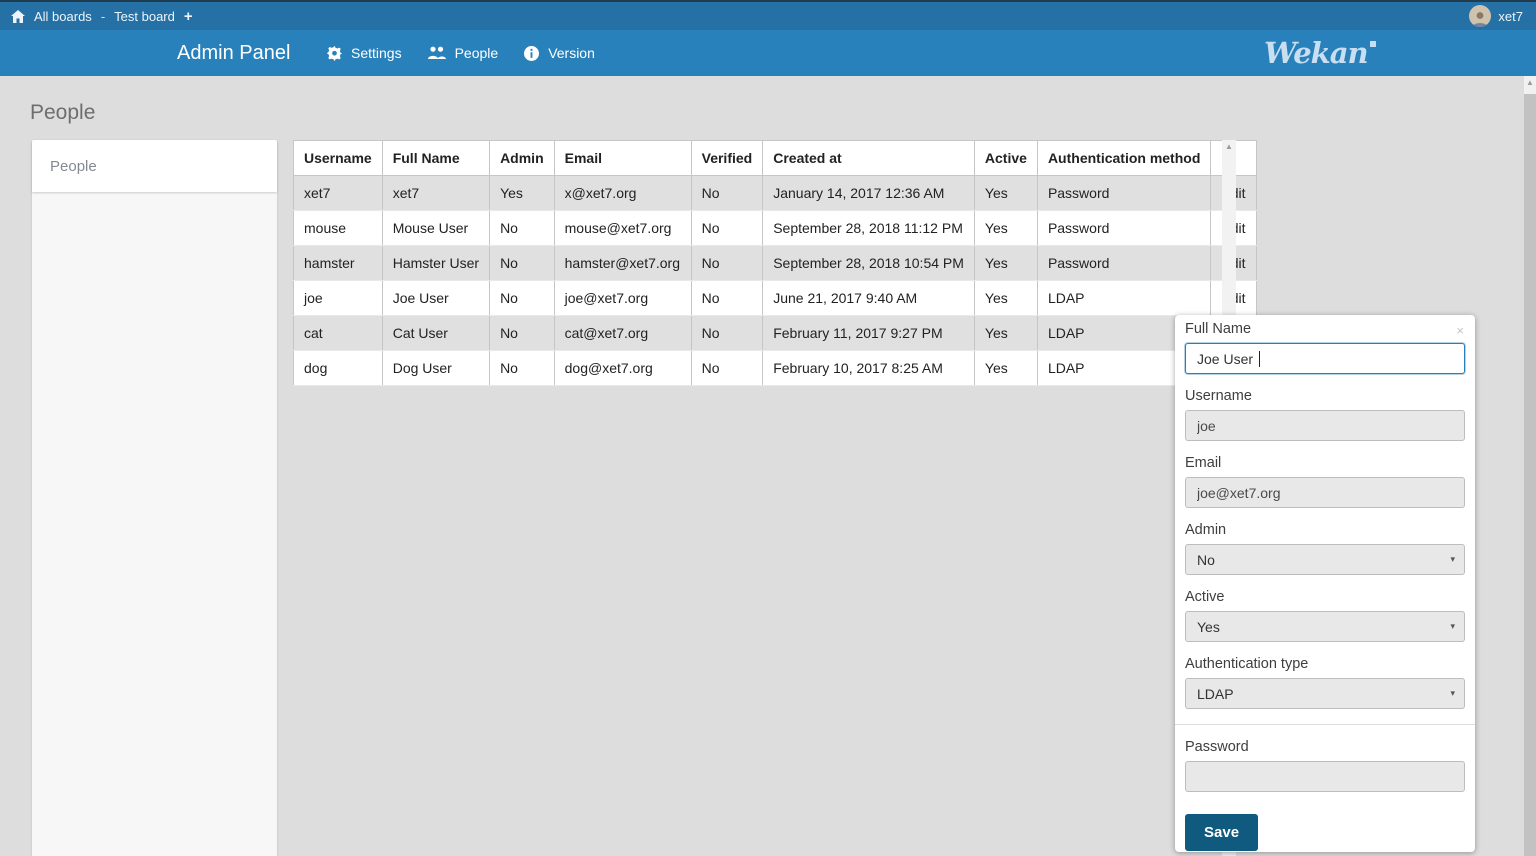  What do you see at coordinates (1316, 53) in the screenshot?
I see `wekan-logo-text: Wekan` at bounding box center [1316, 53].